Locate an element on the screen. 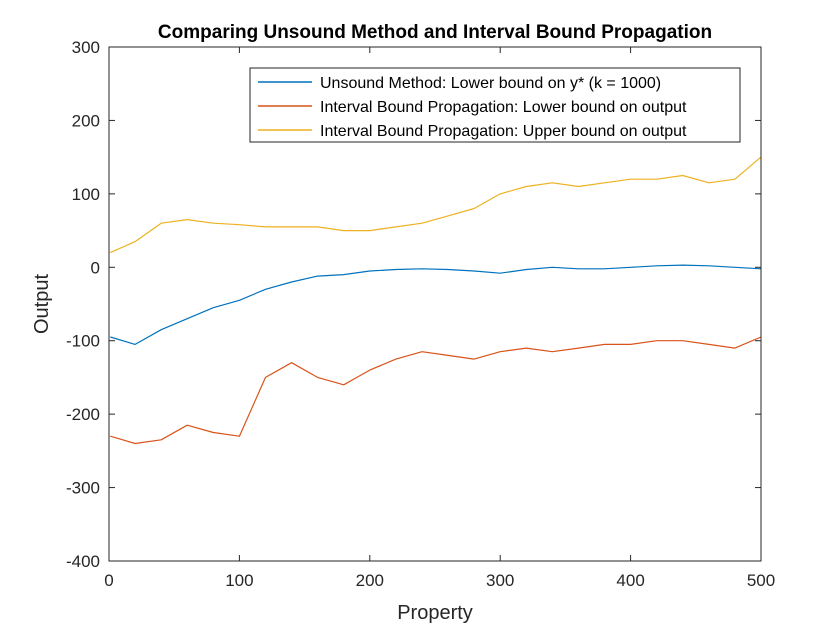  y-tick-label: -200 is located at coordinates (83, 414).